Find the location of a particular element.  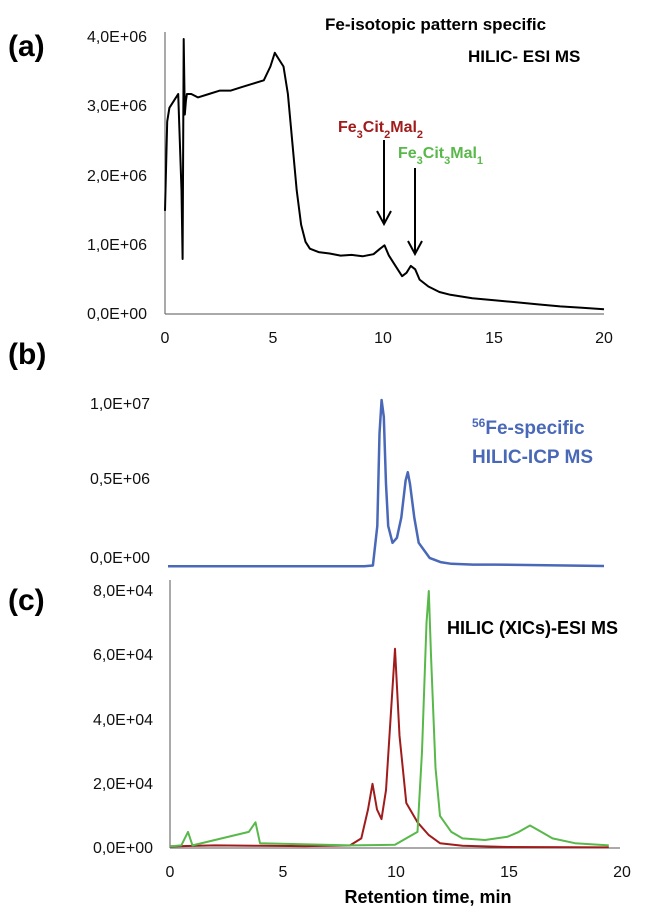

panel-a-x-tick: 0 is located at coordinates (165, 338).